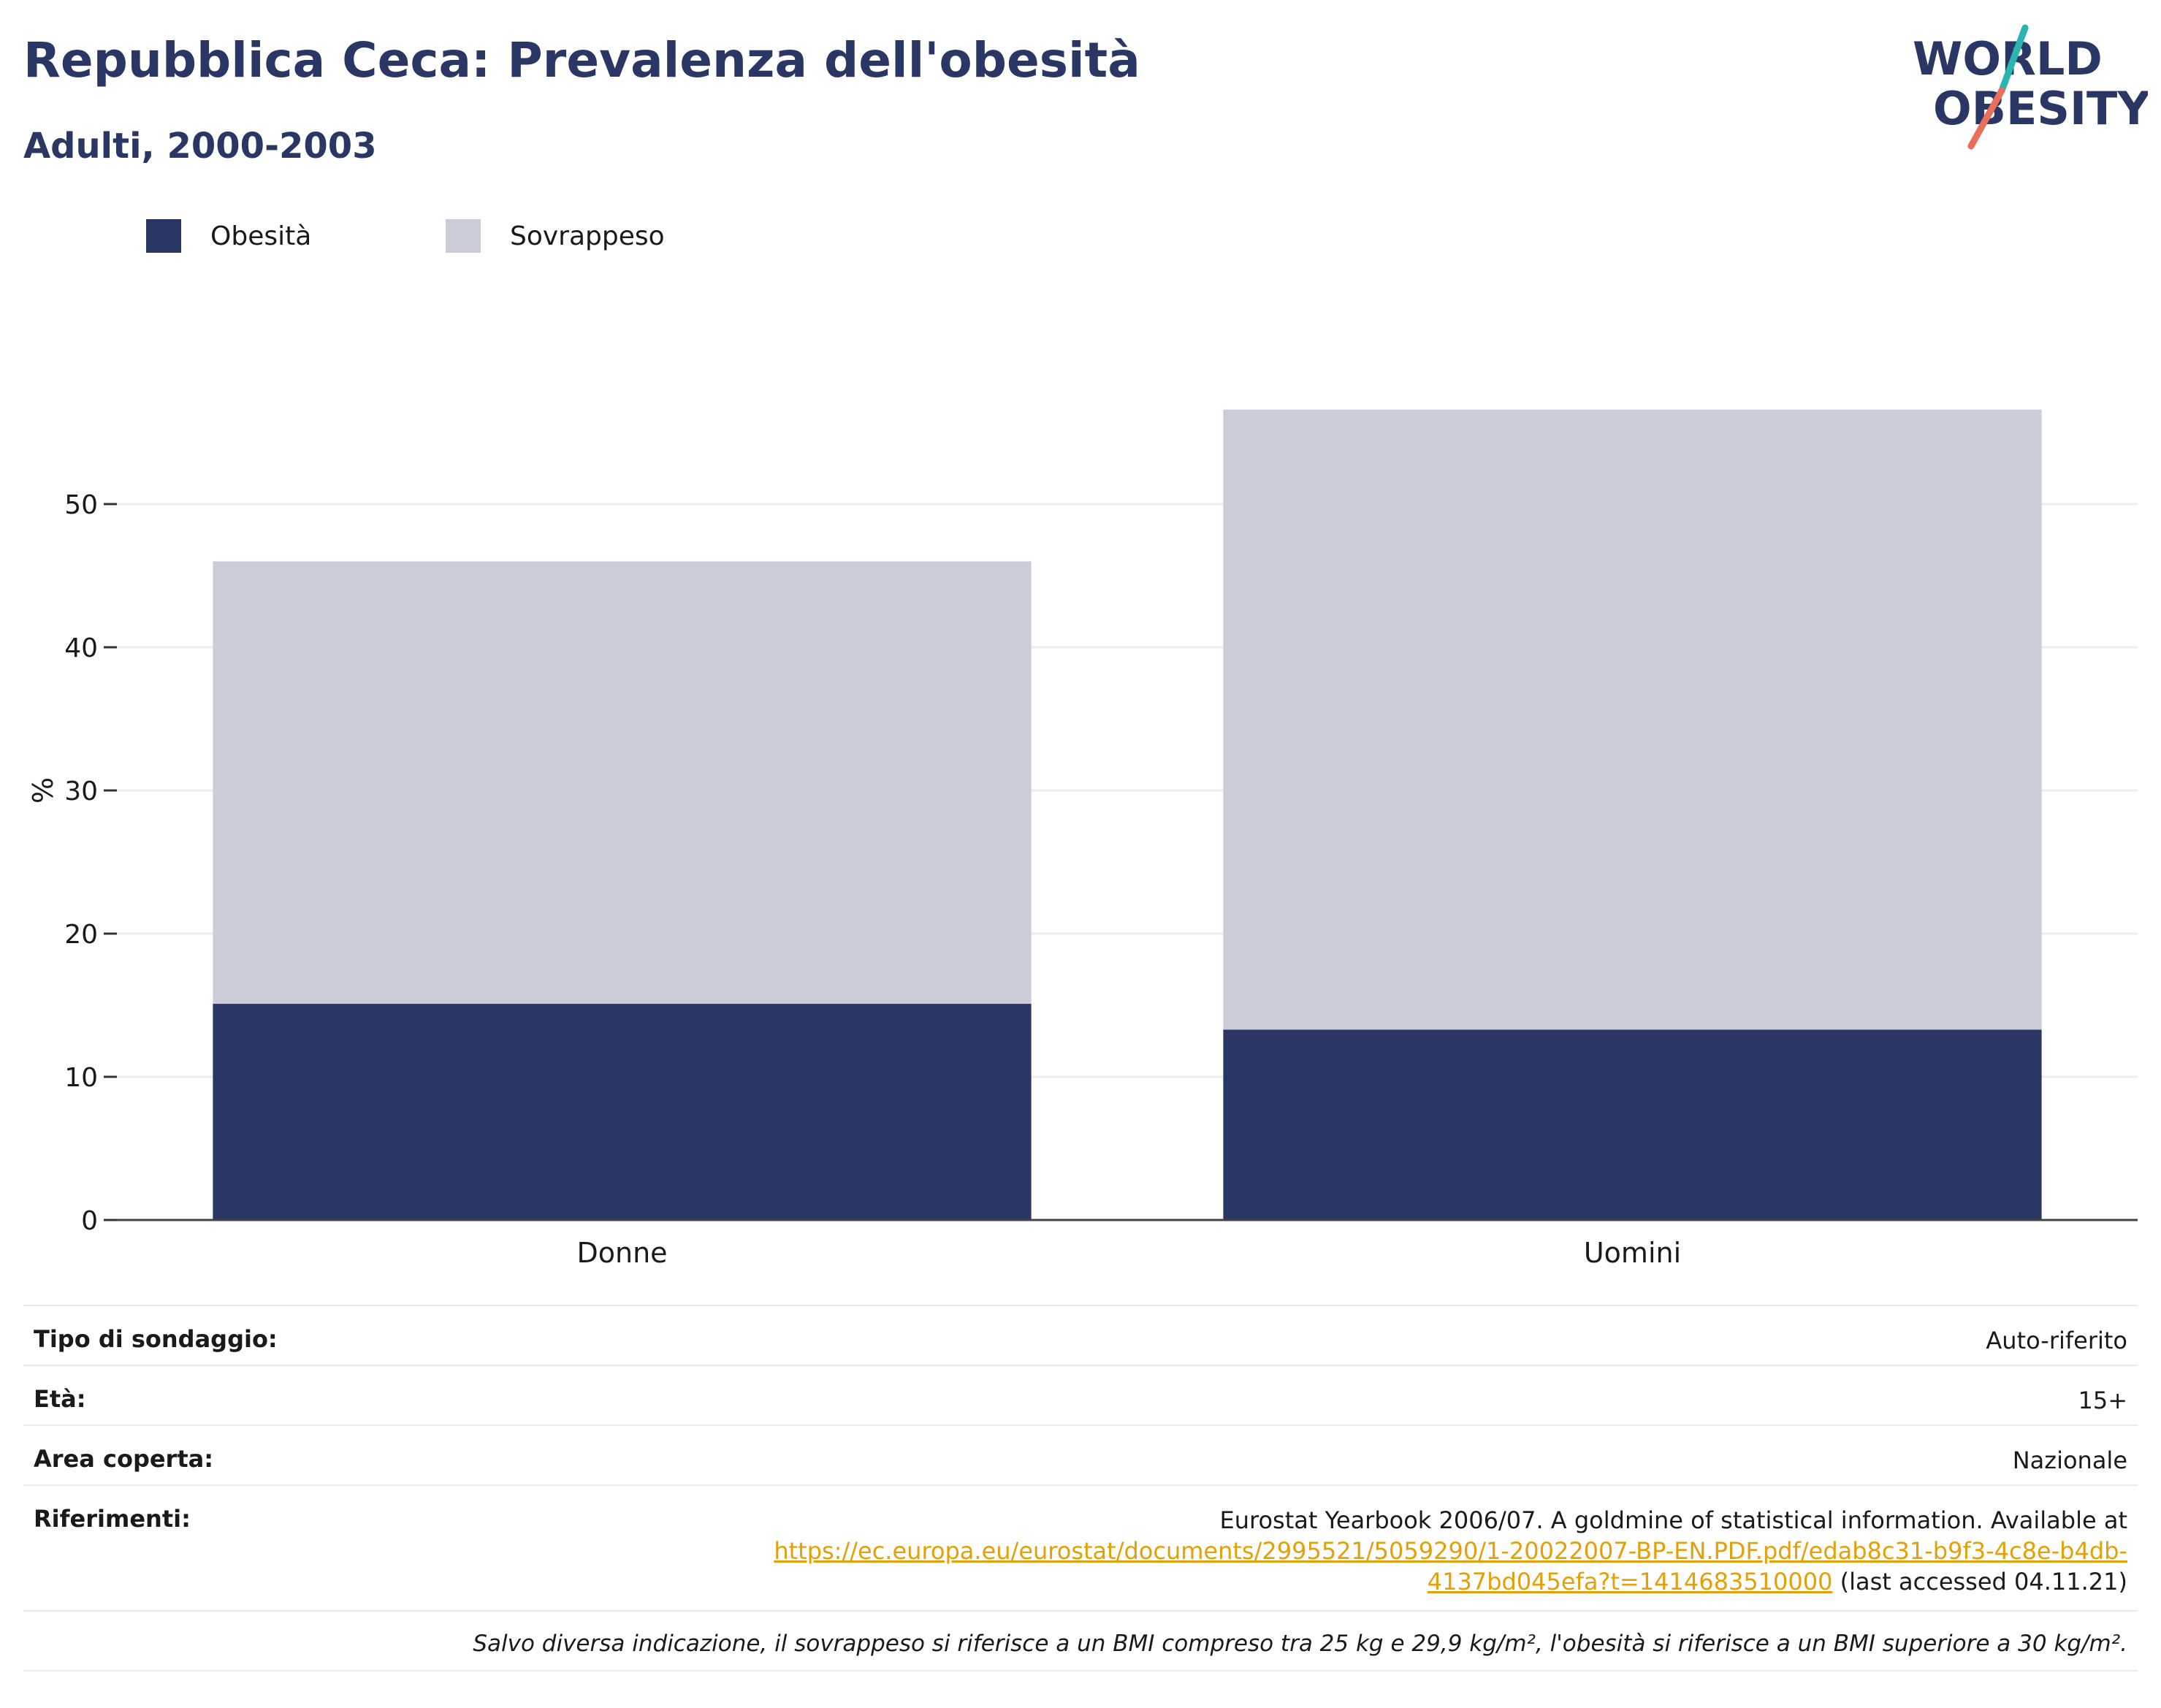  I want to click on y-tick-label-10: 10, so click(81, 1078).